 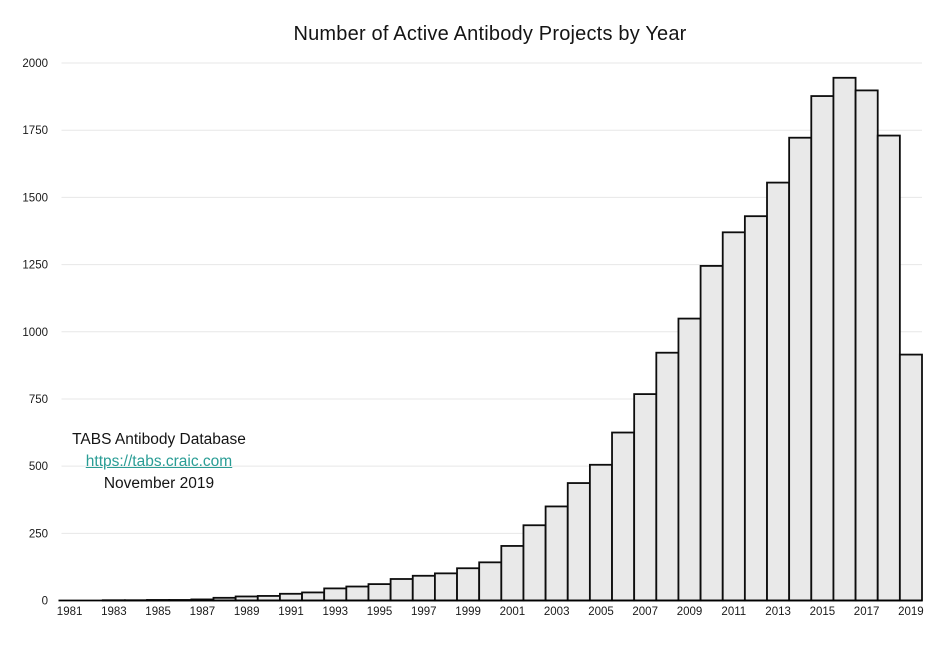 I want to click on x-tick-label: 1989, so click(x=247, y=612).